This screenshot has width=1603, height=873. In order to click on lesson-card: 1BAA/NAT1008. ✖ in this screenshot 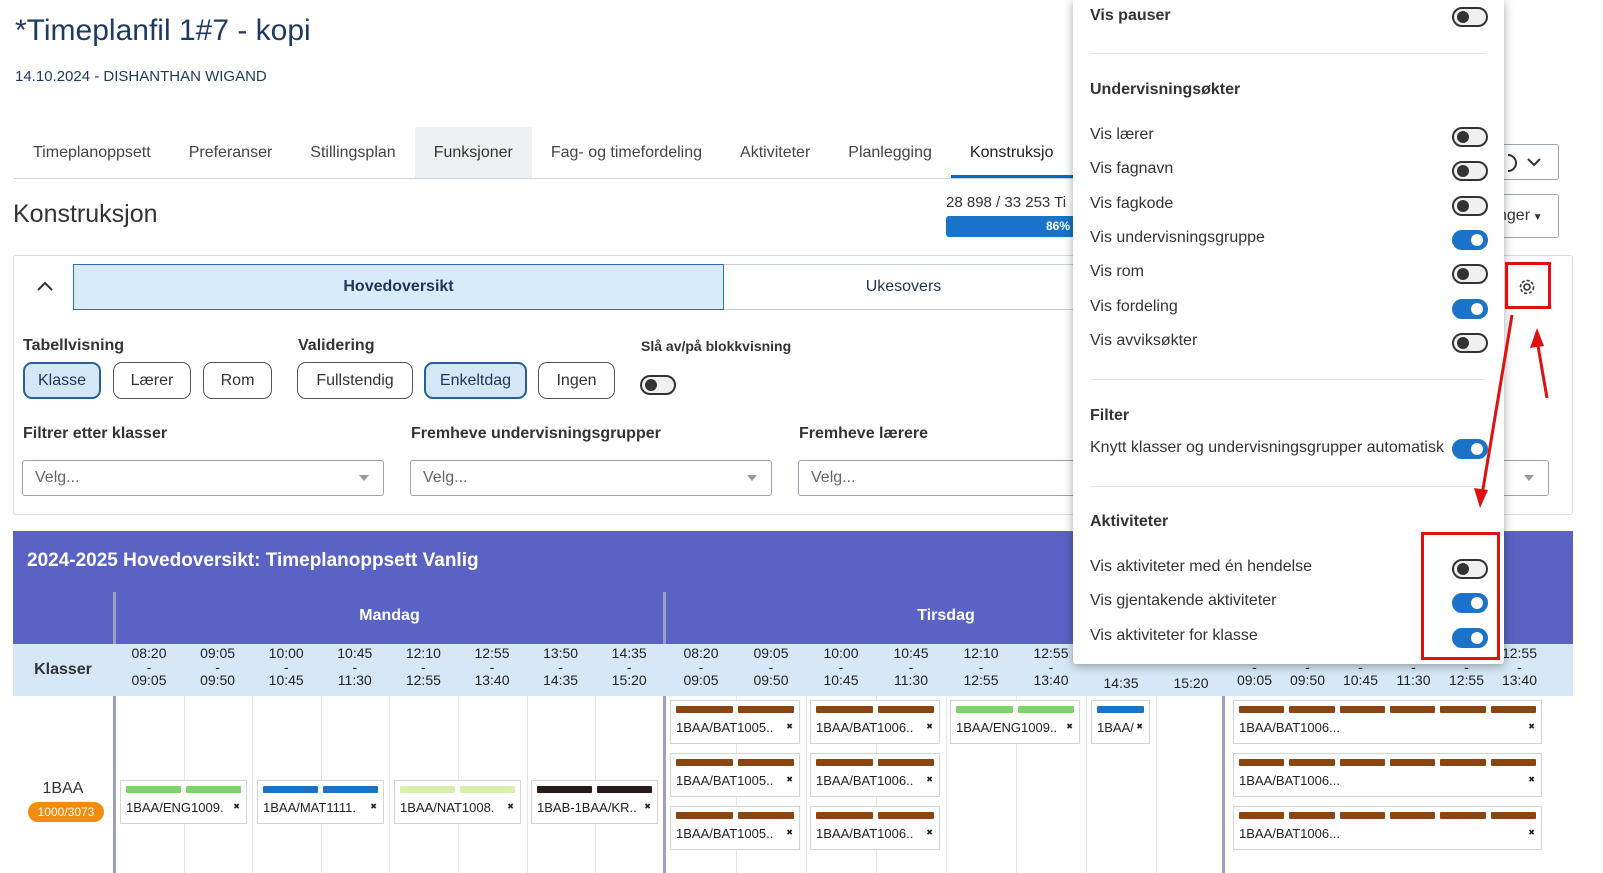, I will do `click(457, 802)`.